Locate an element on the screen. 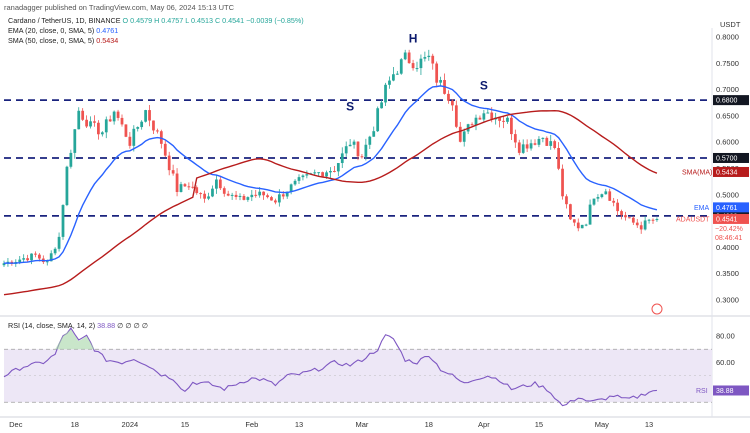 This screenshot has width=750, height=433. time-tick-label: May is located at coordinates (602, 424).